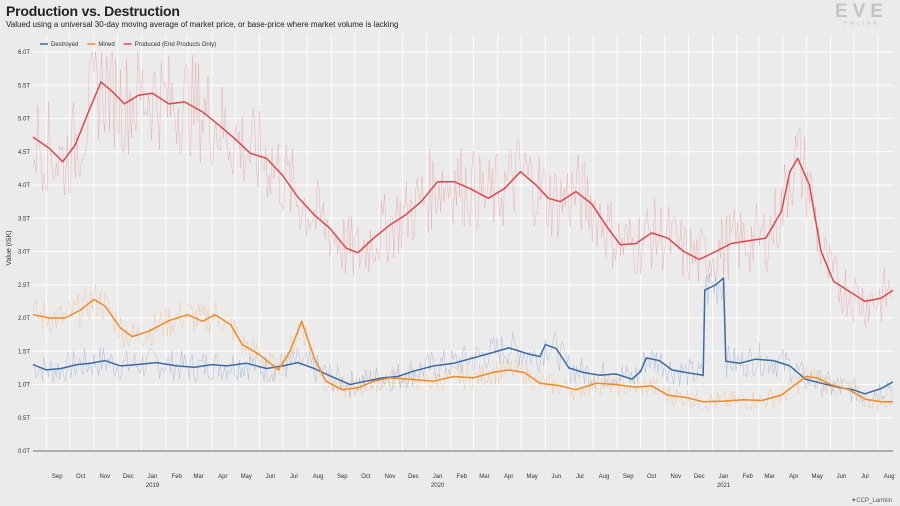 This screenshot has width=900, height=506. What do you see at coordinates (24, 386) in the screenshot?
I see `y-tick-label: 1.0T` at bounding box center [24, 386].